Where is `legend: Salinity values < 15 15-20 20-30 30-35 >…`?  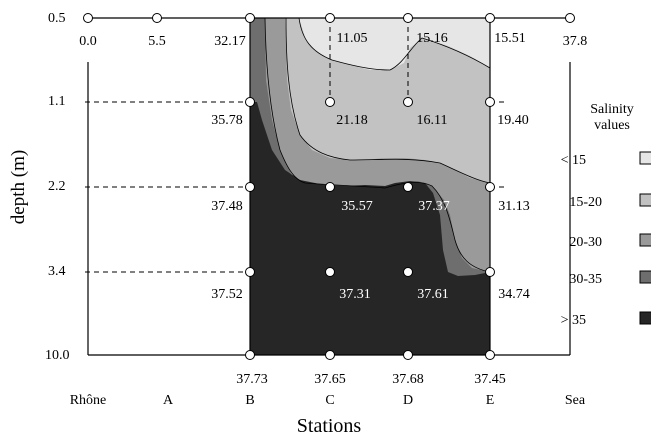
legend: Salinity values < 15 15-20 20-30 30-35 >… is located at coordinates (606, 215).